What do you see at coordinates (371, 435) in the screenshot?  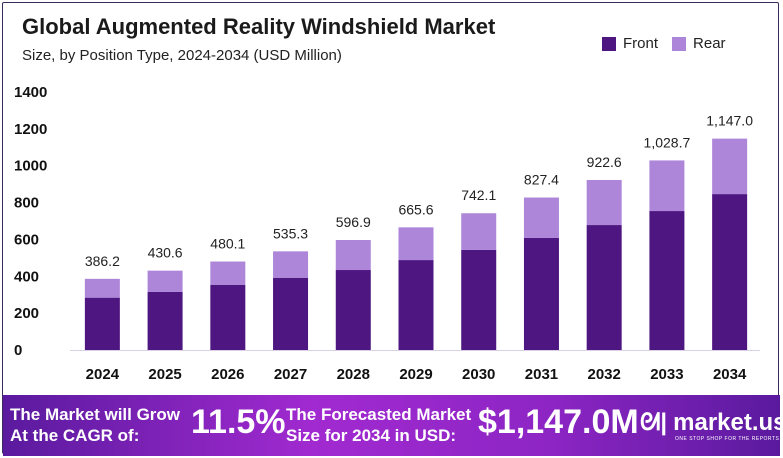 I see `forecast-label-line2: Size for 2034 in USD:` at bounding box center [371, 435].